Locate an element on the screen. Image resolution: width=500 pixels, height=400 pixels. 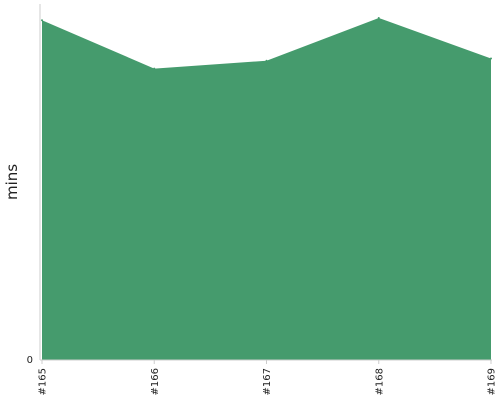
y-axis-title: mins is located at coordinates (12, 182).